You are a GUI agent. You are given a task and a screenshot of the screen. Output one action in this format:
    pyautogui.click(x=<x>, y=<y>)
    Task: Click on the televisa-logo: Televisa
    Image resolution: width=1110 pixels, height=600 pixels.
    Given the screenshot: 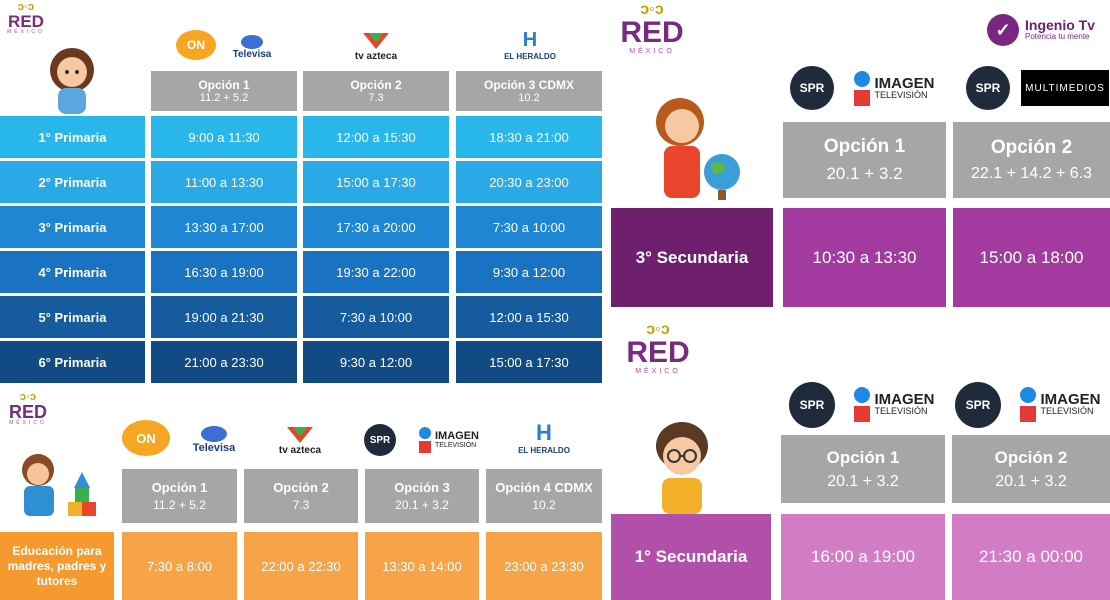 What is the action you would take?
    pyautogui.click(x=214, y=440)
    